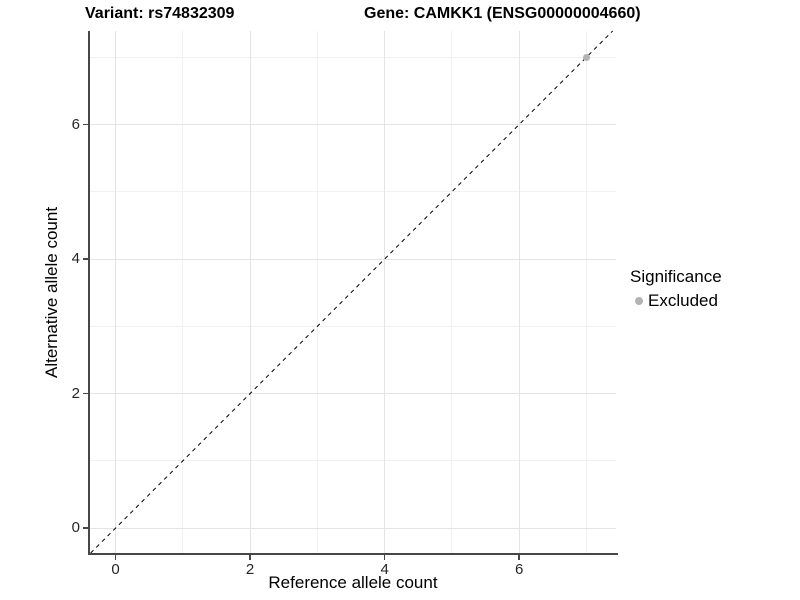  What do you see at coordinates (75, 528) in the screenshot?
I see `y-tick-label: 0` at bounding box center [75, 528].